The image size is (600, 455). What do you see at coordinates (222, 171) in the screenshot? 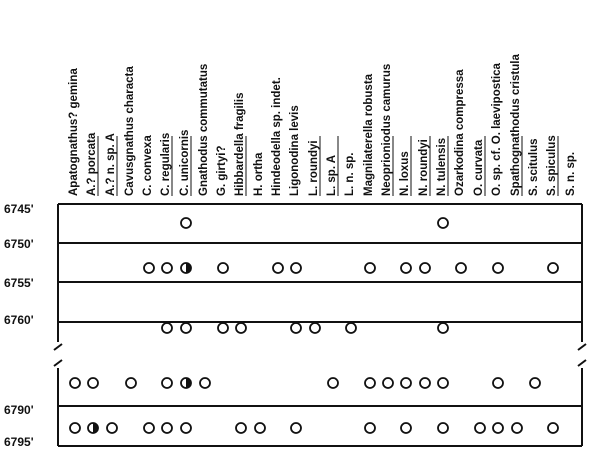
I see `taxon-label: G. girtyi?` at bounding box center [222, 171].